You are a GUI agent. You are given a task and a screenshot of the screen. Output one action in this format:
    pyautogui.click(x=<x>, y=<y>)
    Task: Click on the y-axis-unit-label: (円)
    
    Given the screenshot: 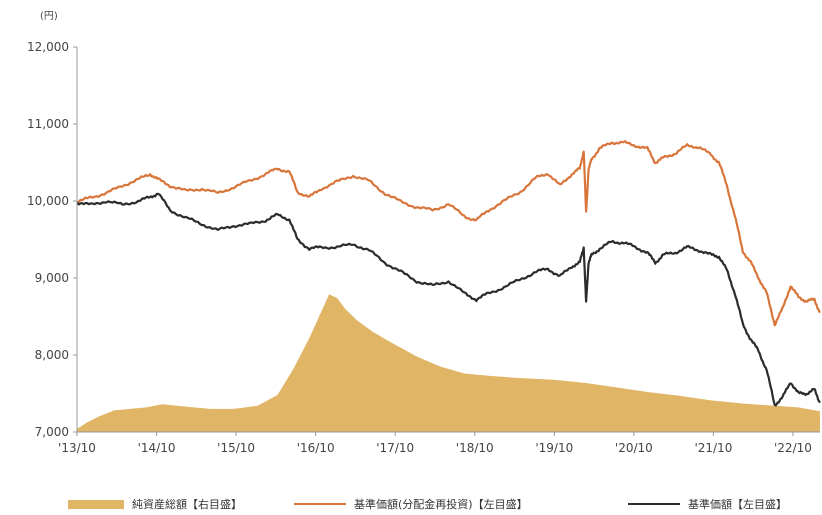 What is the action you would take?
    pyautogui.click(x=49, y=16)
    